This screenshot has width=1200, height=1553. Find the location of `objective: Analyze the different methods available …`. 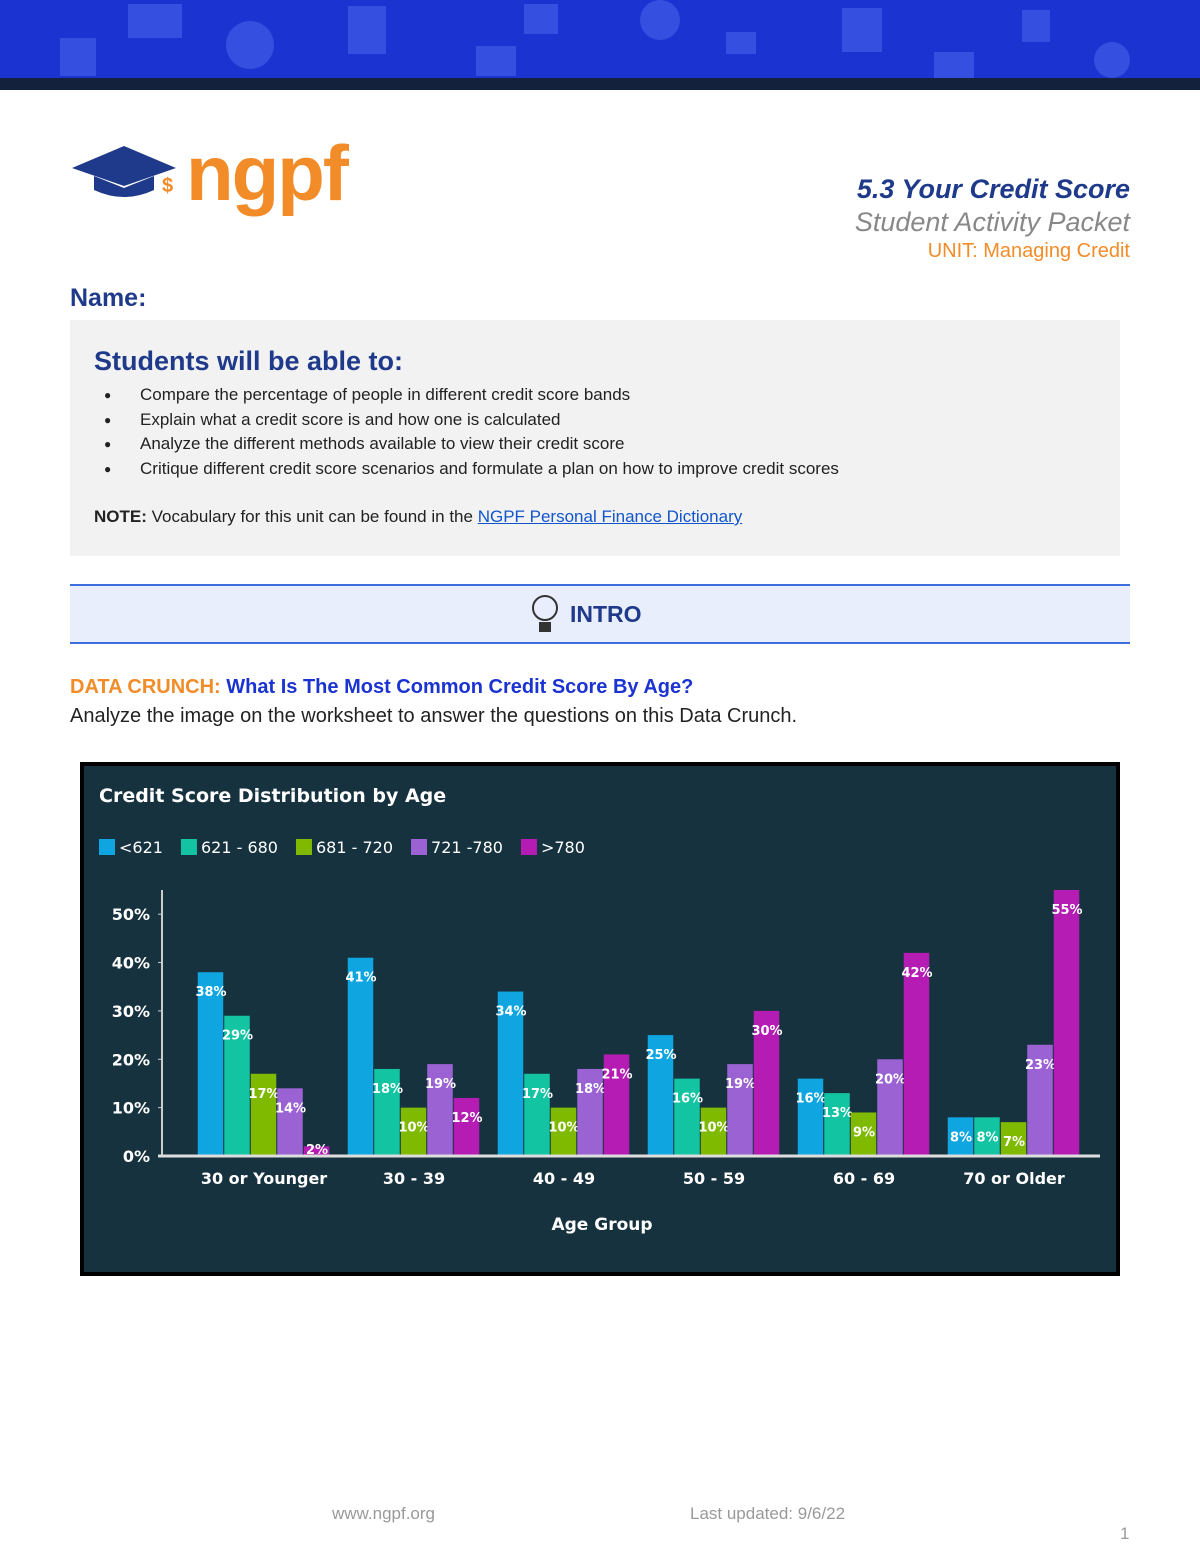

objective: Analyze the different methods available … is located at coordinates (595, 444).